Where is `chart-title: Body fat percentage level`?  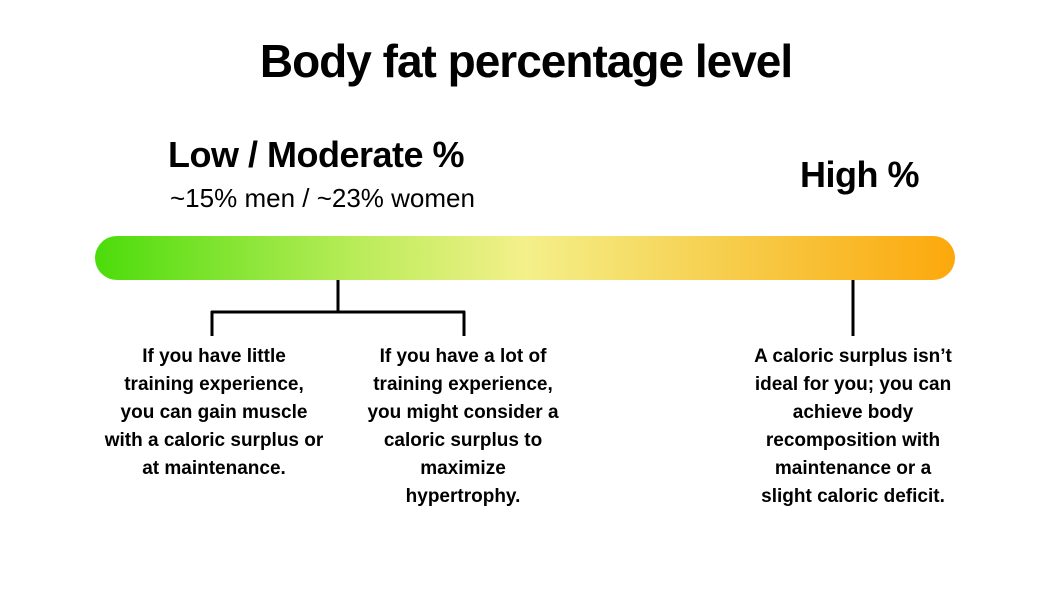 chart-title: Body fat percentage level is located at coordinates (526, 61).